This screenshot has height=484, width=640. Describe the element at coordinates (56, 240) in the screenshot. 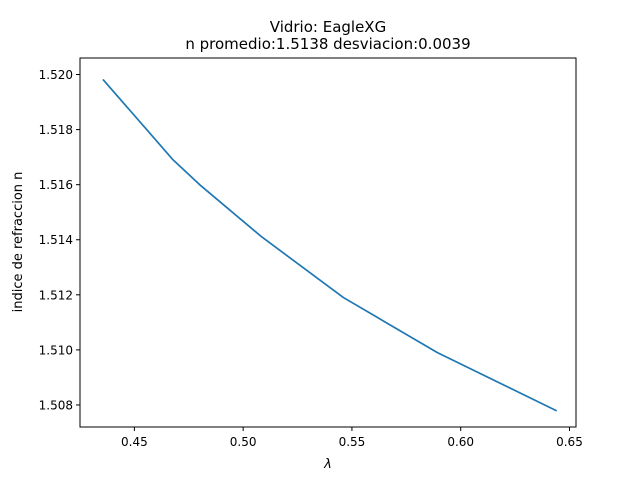

I see `y-tick-label: 1.514` at that location.